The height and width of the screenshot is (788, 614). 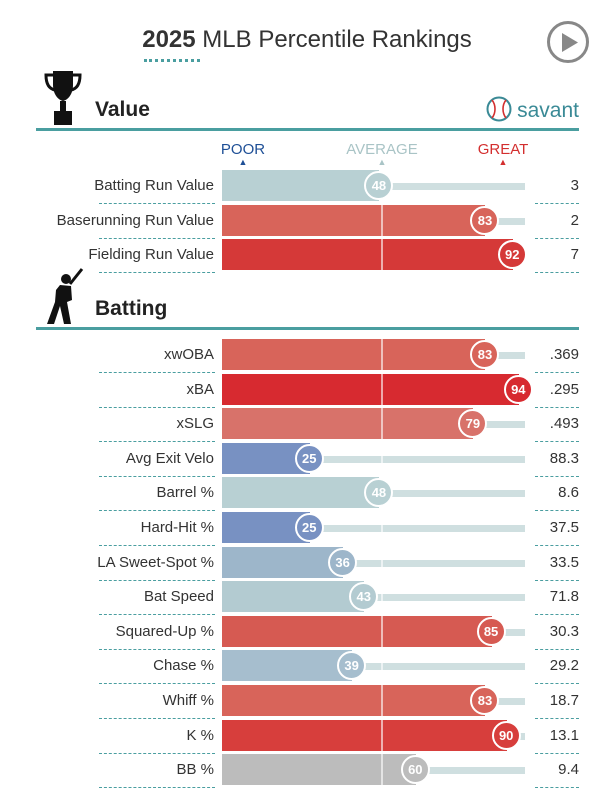 What do you see at coordinates (473, 424) in the screenshot?
I see `percentile-badge: 79` at bounding box center [473, 424].